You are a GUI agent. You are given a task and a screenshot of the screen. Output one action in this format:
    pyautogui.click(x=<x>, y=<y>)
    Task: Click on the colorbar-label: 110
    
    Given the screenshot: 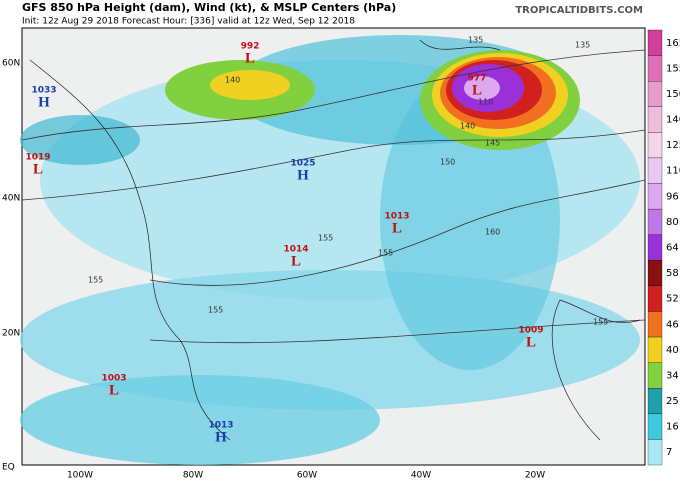 What is the action you would take?
    pyautogui.click(x=673, y=171)
    